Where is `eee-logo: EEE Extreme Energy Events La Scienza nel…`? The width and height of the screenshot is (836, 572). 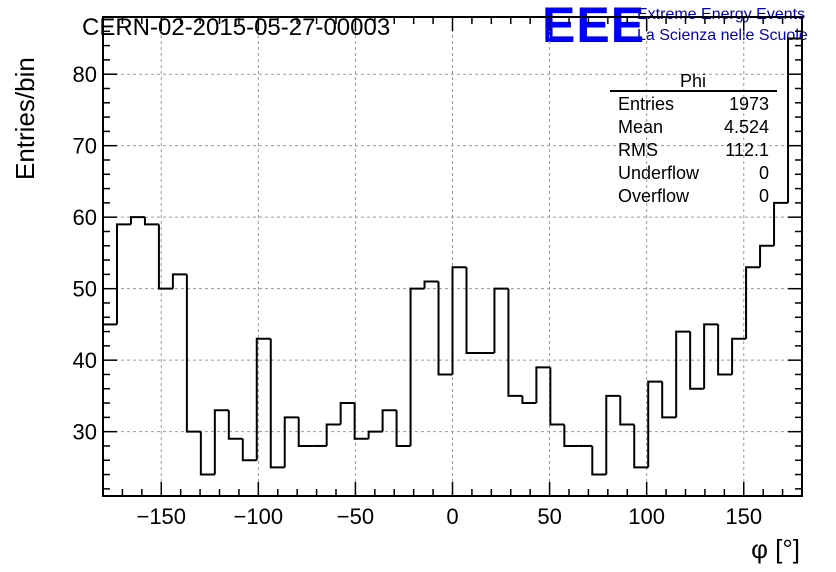
eee-logo: EEE Extreme Energy Events La Scienza nel… is located at coordinates (675, 26).